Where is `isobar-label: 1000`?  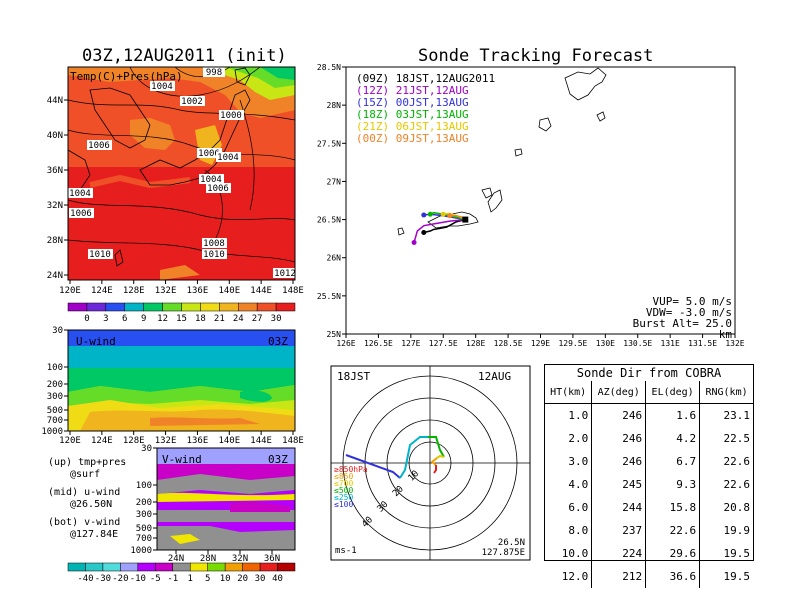 isobar-label: 1000 is located at coordinates (231, 116).